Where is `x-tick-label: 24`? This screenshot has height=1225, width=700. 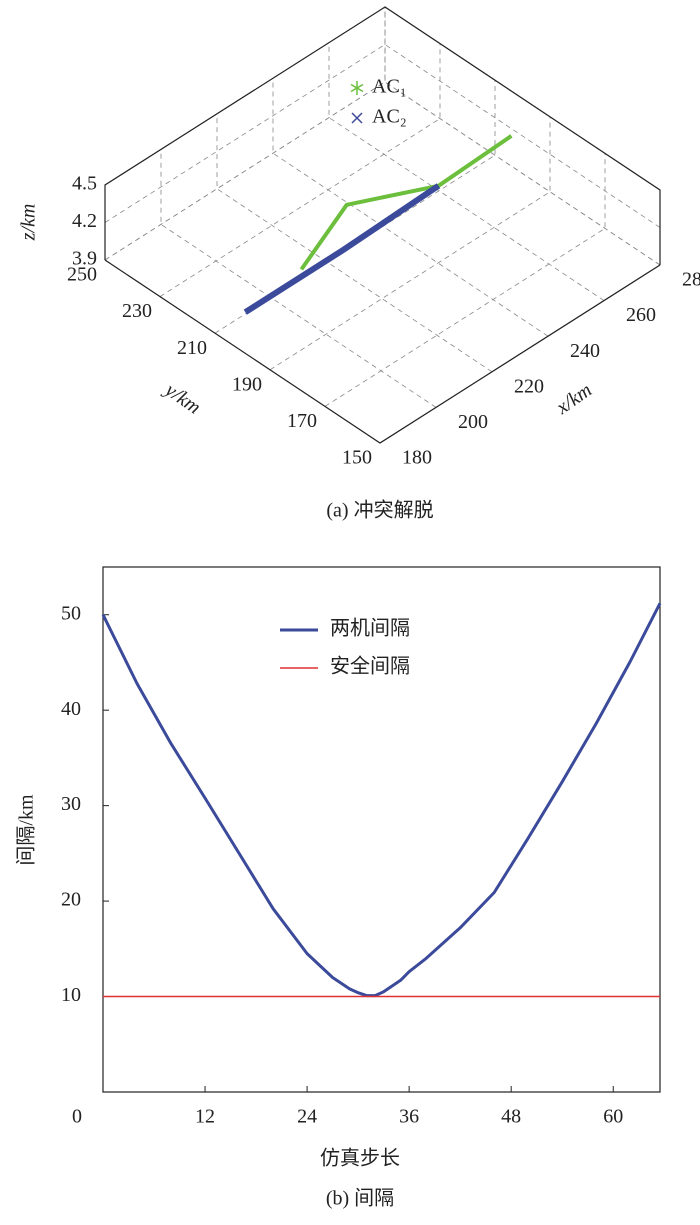
x-tick-label: 24 is located at coordinates (307, 1117).